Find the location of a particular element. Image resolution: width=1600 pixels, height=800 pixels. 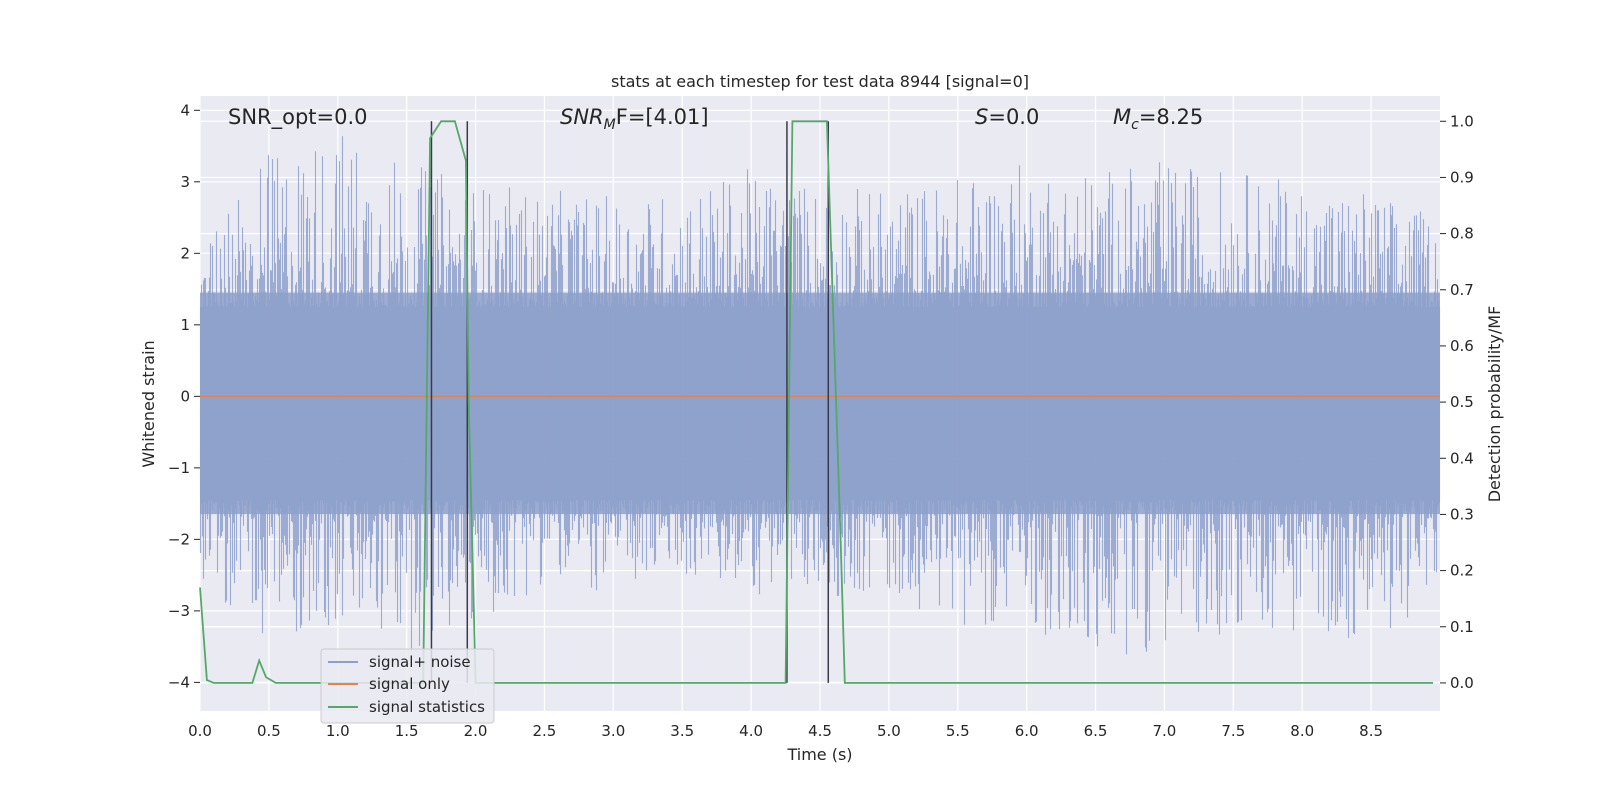

y-tick-label: −2 is located at coordinates (179, 539).